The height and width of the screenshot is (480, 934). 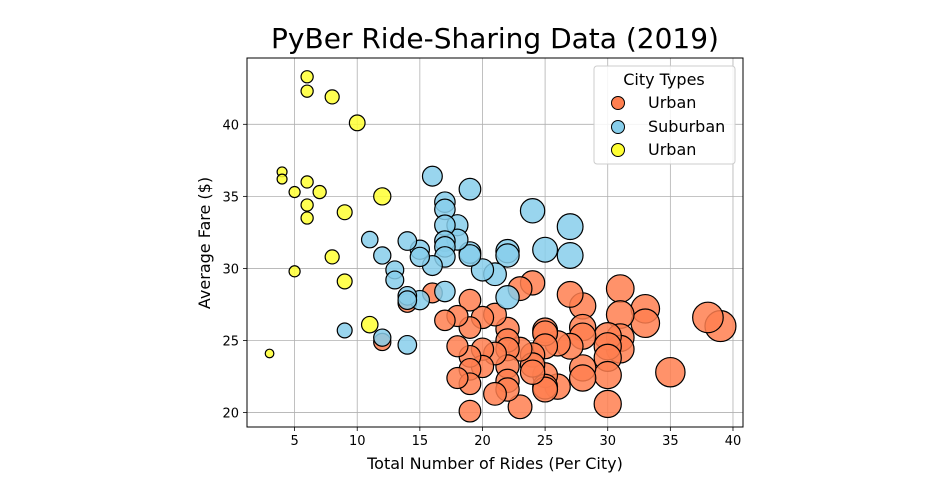 I want to click on x-tick-label: 30, so click(x=607, y=441).